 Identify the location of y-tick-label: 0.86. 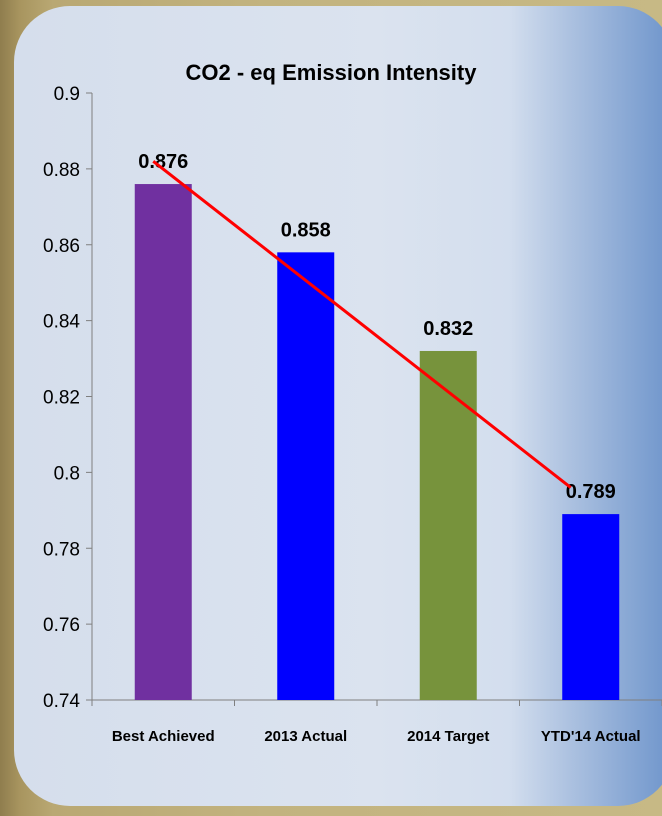
(61, 246).